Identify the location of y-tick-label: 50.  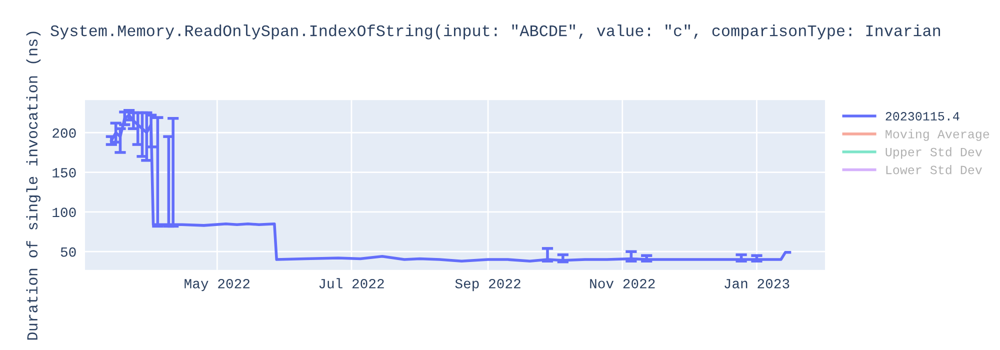
(68, 252).